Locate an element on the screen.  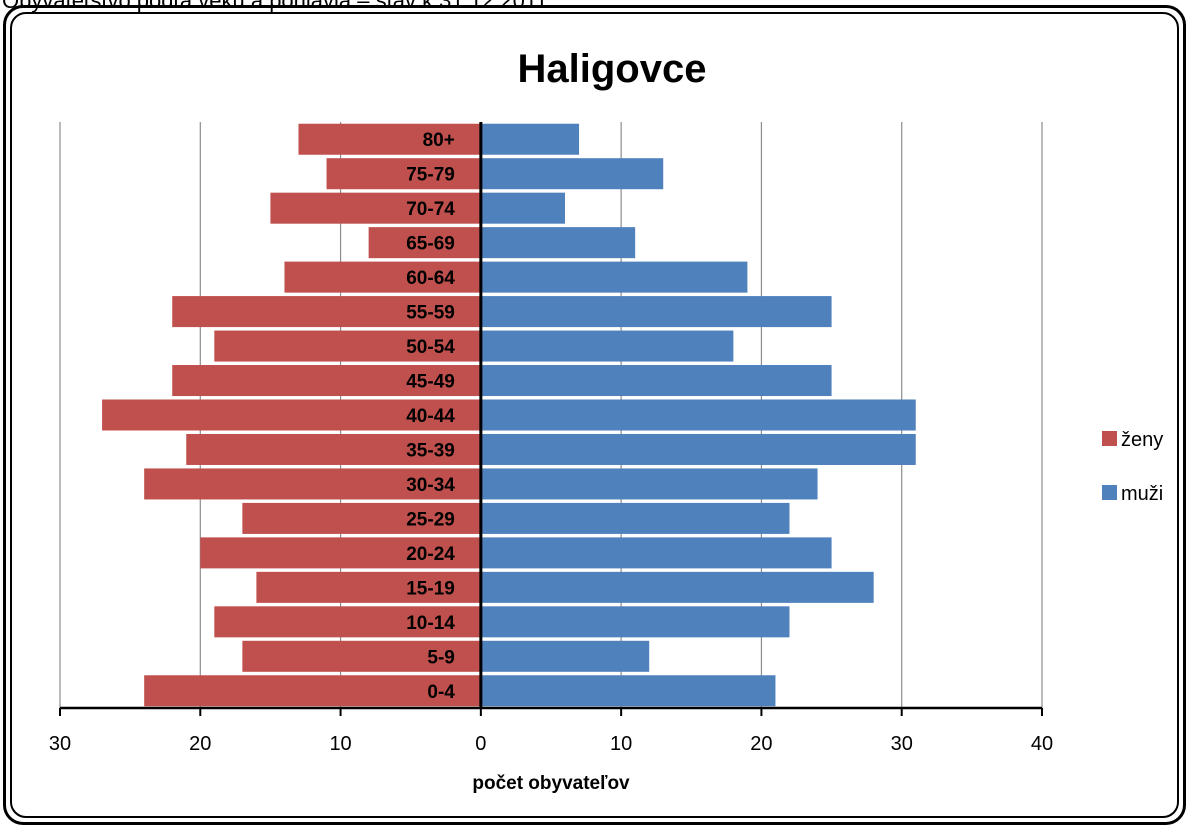
category-label: 30-34 is located at coordinates (430, 485).